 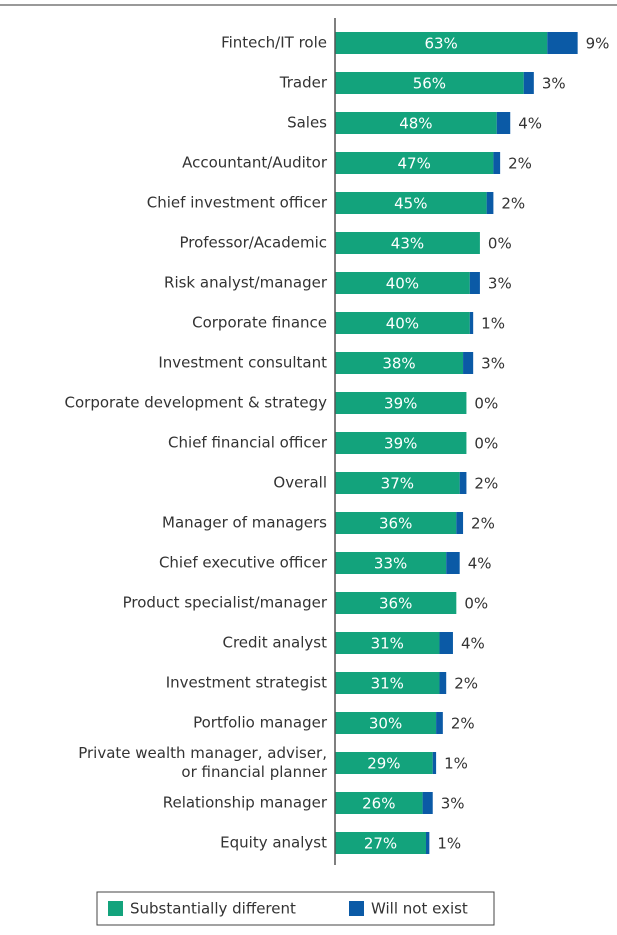 I want to click on value-label: 56%, so click(x=429, y=84).